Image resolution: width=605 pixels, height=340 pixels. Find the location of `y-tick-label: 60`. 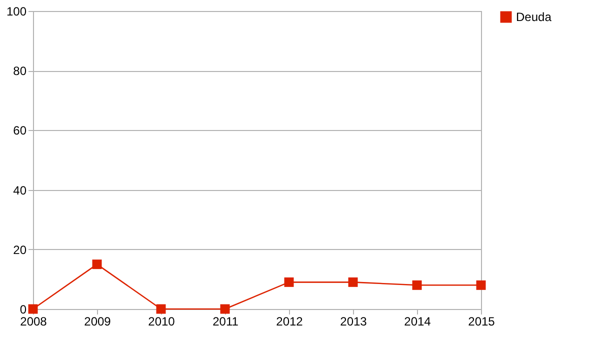

y-tick-label: 60 is located at coordinates (20, 131).